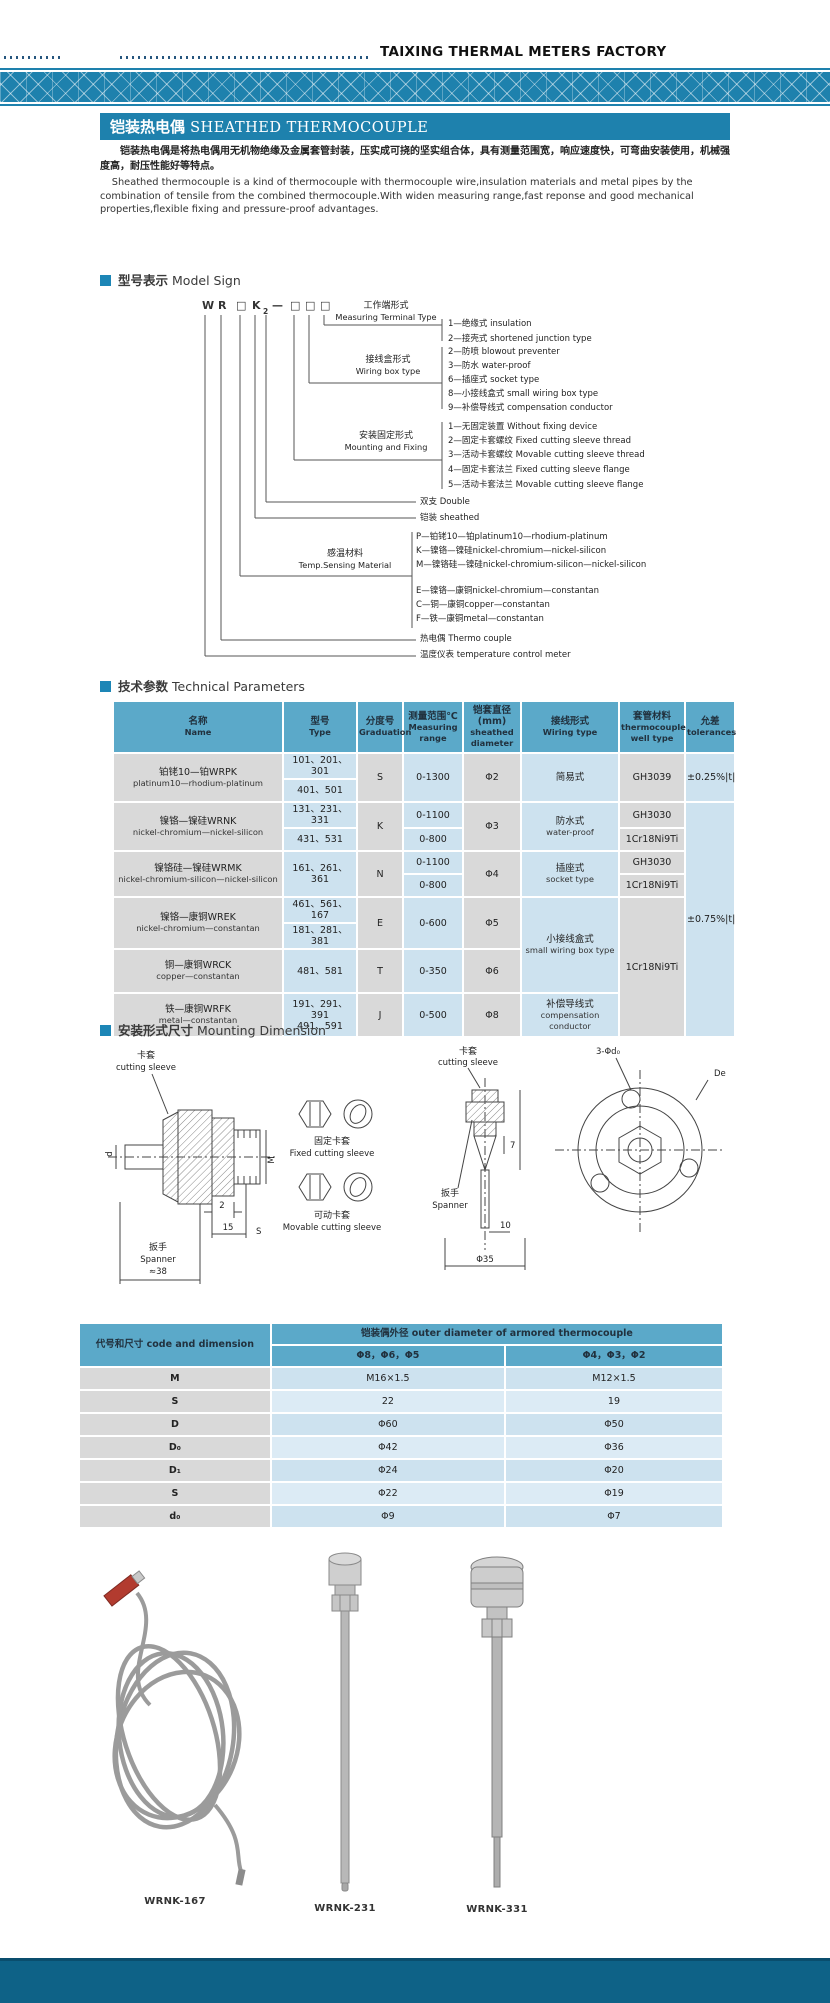 The image size is (830, 2003). What do you see at coordinates (570, 1015) in the screenshot?
I see `tech-wiring: 补偿导线式 compensation conductor` at bounding box center [570, 1015].